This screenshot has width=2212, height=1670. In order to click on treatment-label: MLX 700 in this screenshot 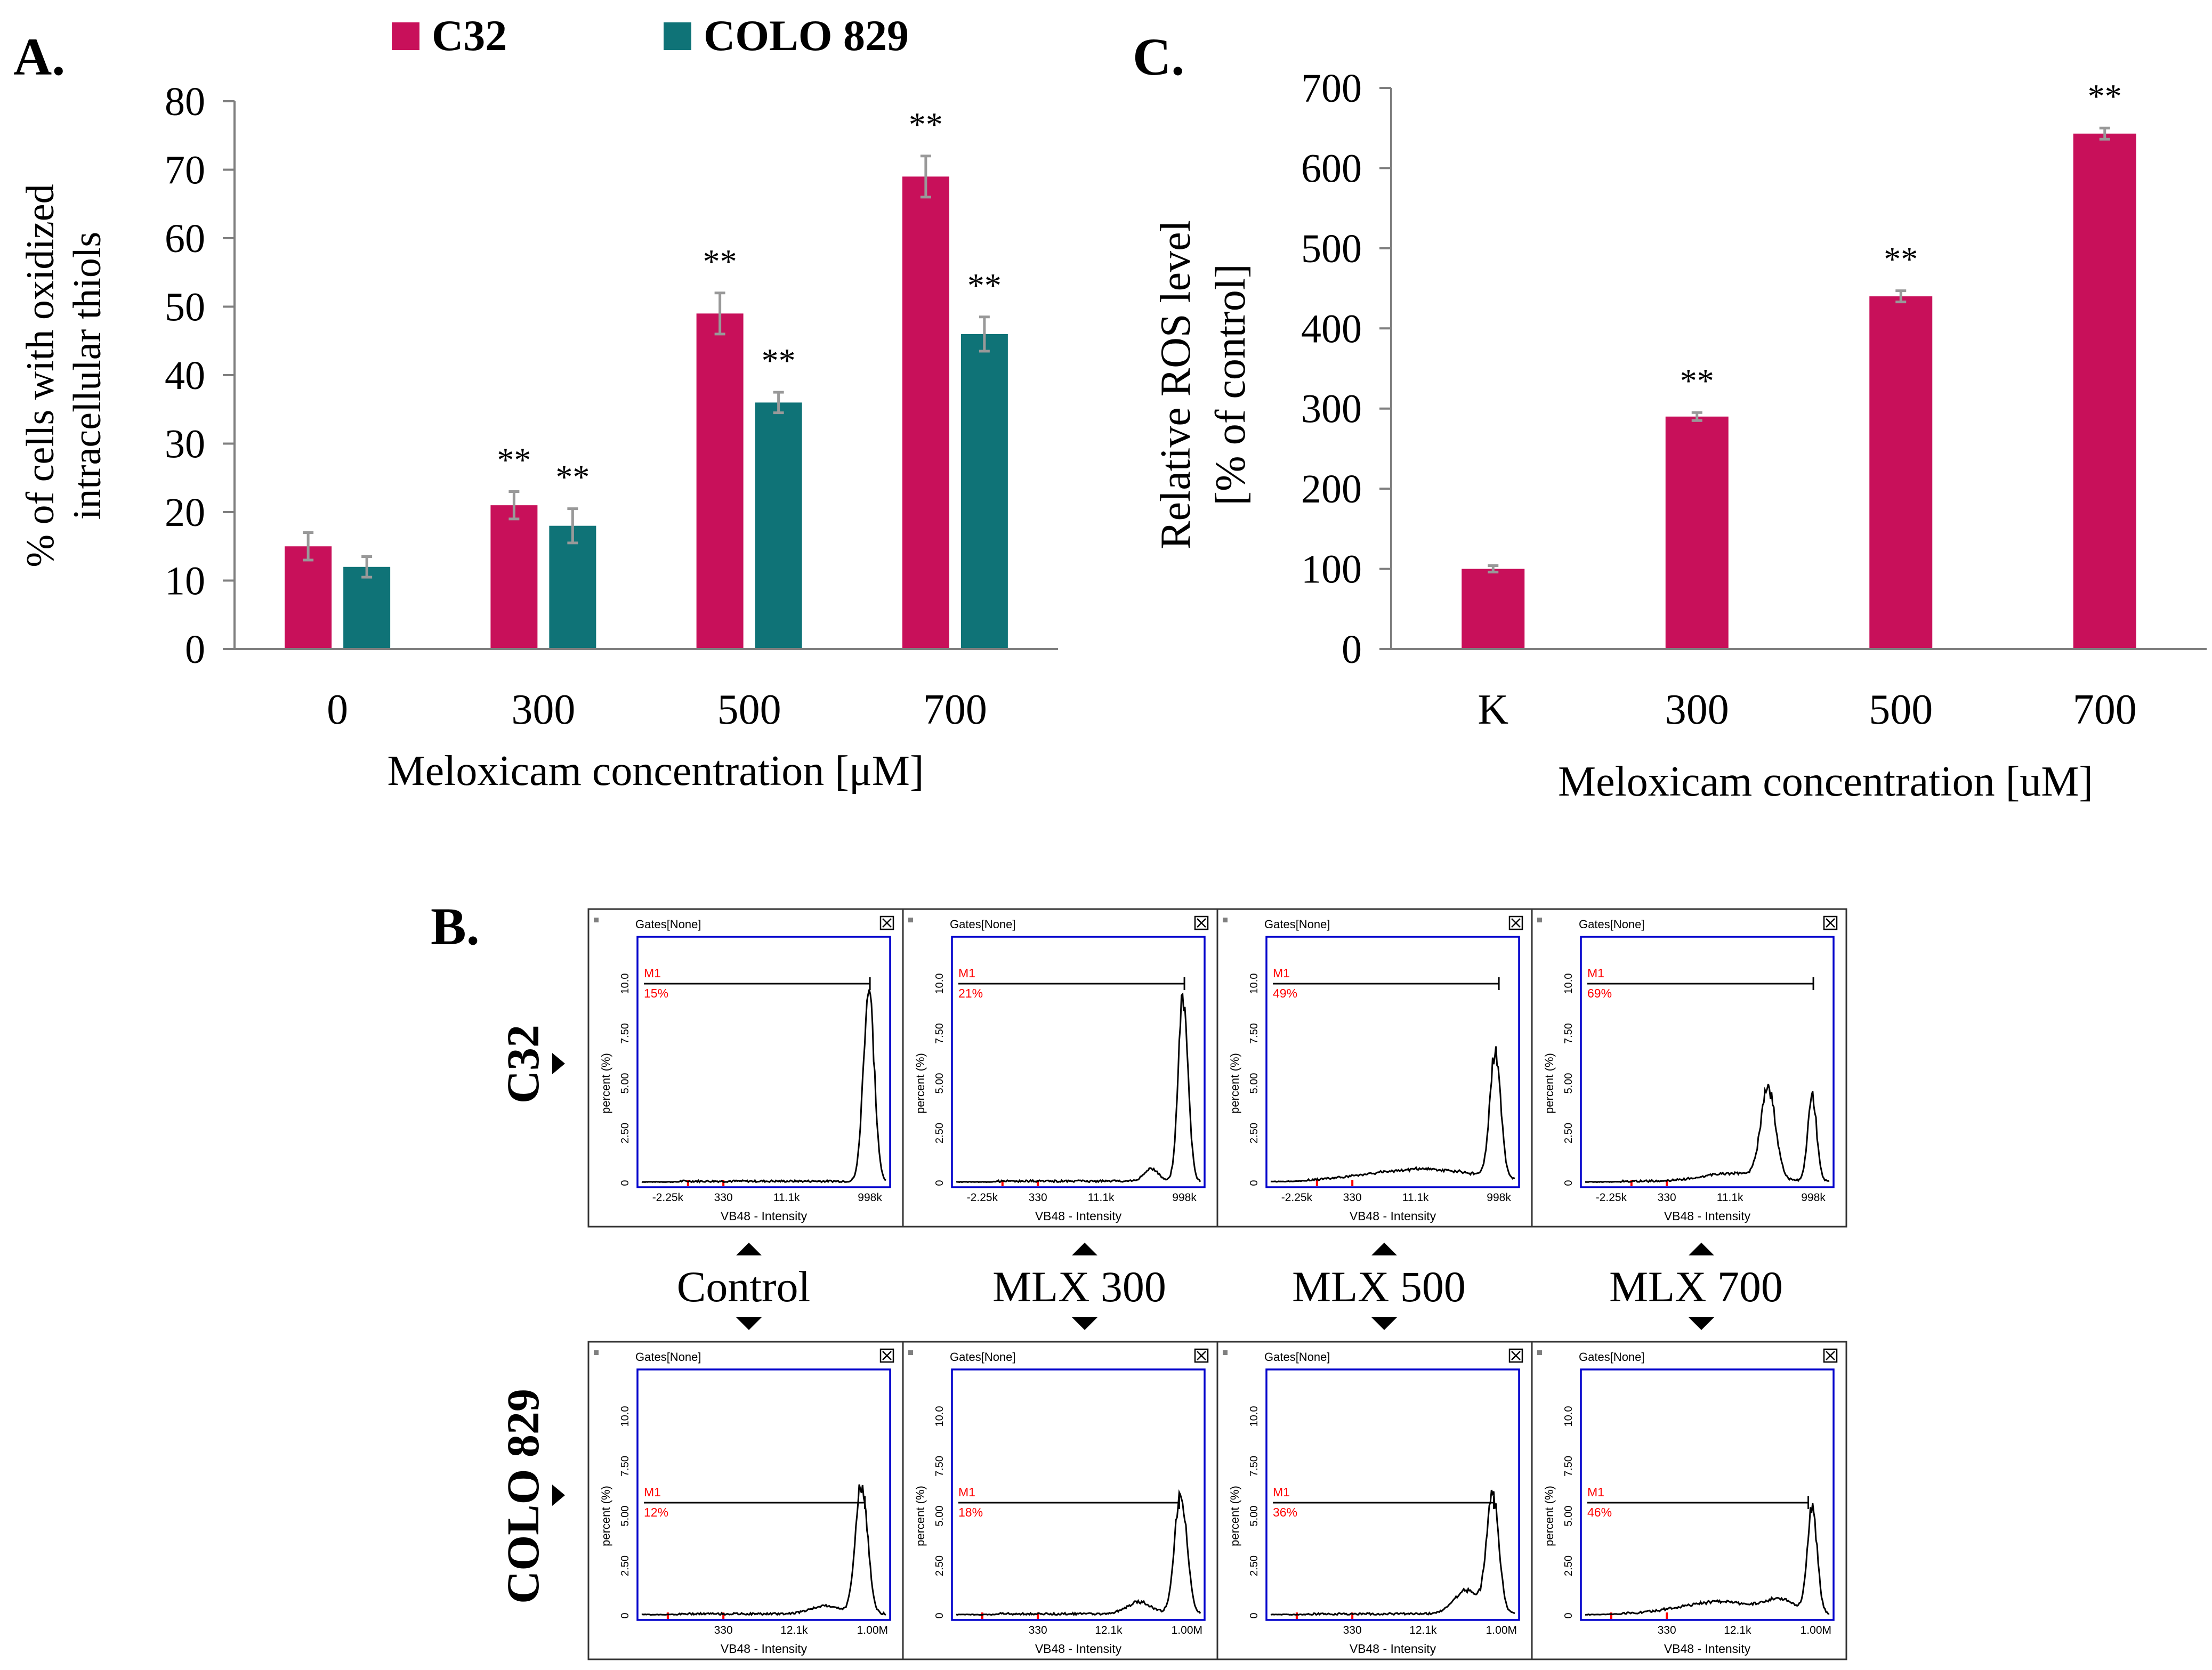, I will do `click(1696, 1286)`.